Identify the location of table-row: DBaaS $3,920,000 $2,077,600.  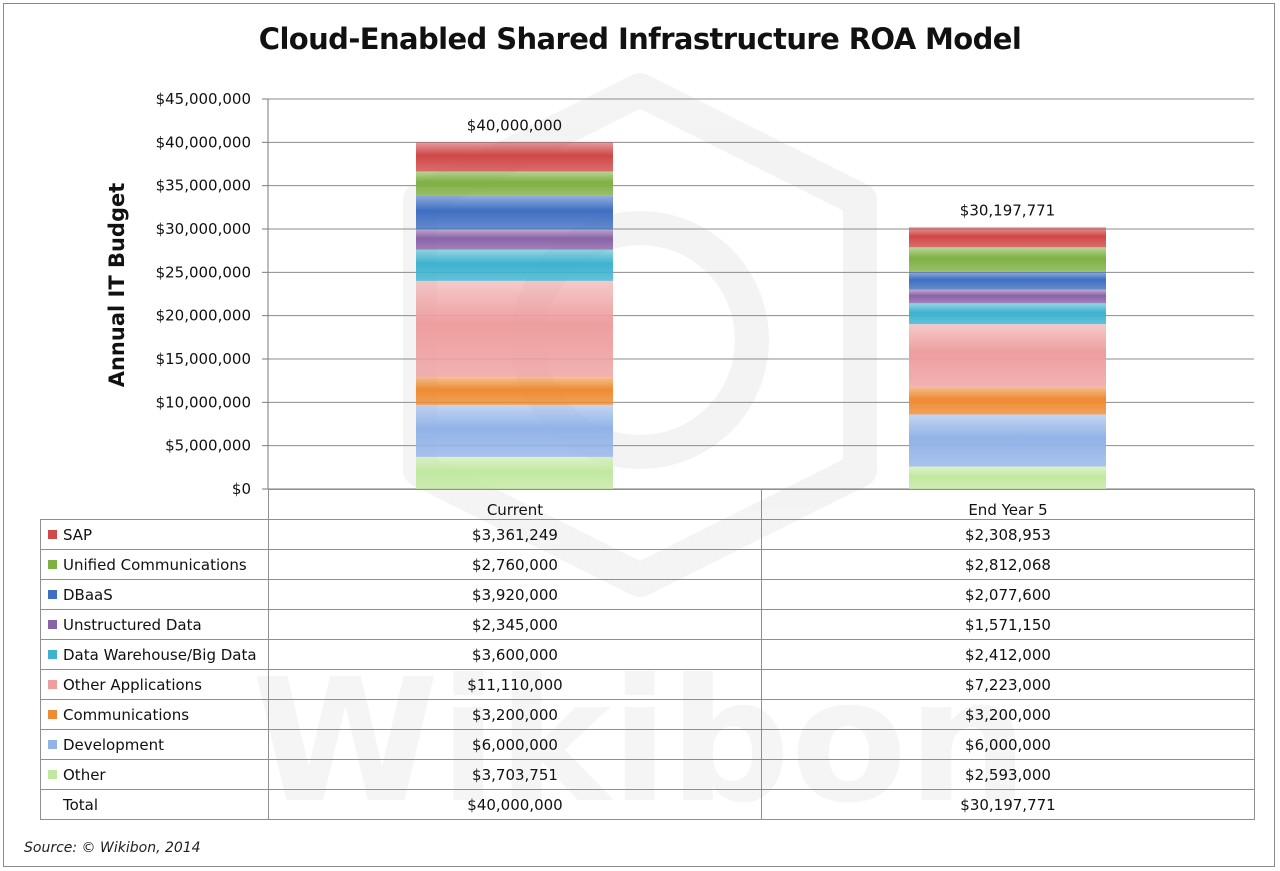
(647, 594).